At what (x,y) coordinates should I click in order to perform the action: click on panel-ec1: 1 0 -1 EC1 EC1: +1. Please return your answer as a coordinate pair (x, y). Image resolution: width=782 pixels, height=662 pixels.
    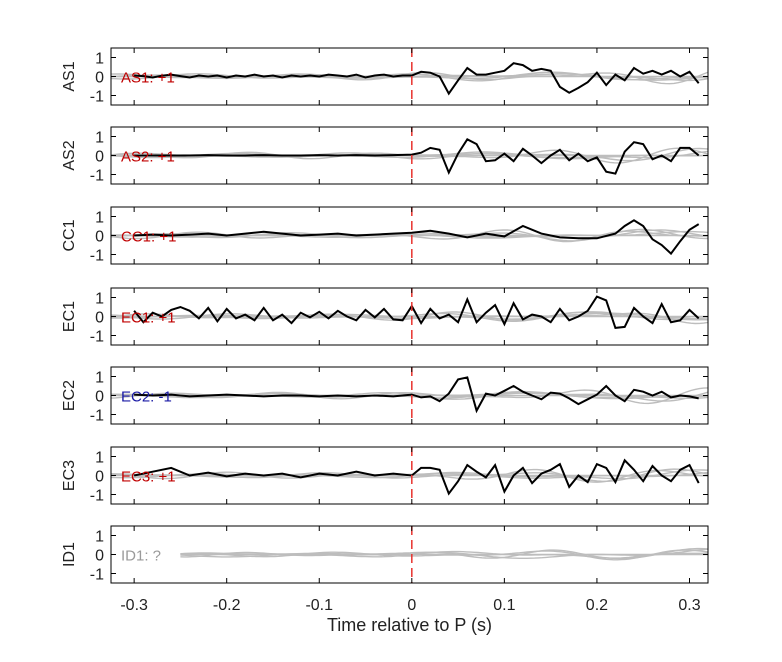
    Looking at the image, I should click on (385, 316).